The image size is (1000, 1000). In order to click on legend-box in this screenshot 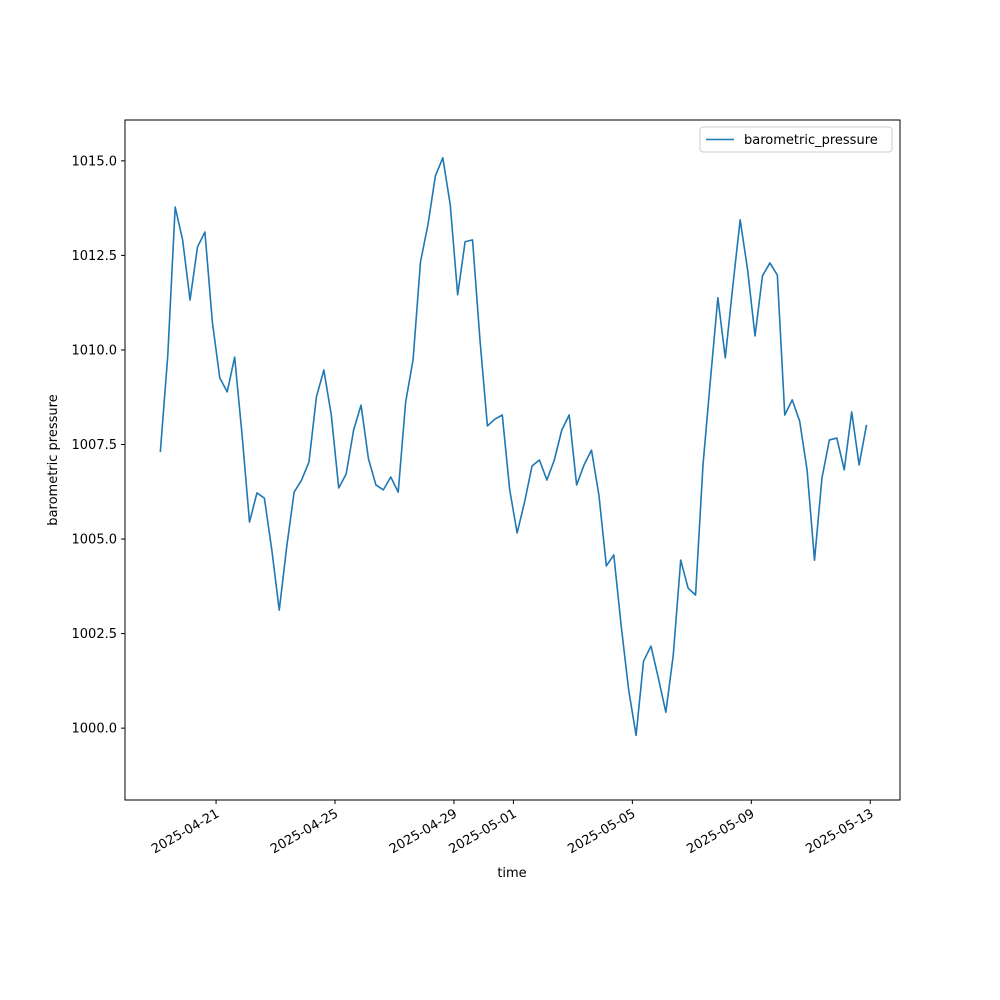, I will do `click(796, 139)`.